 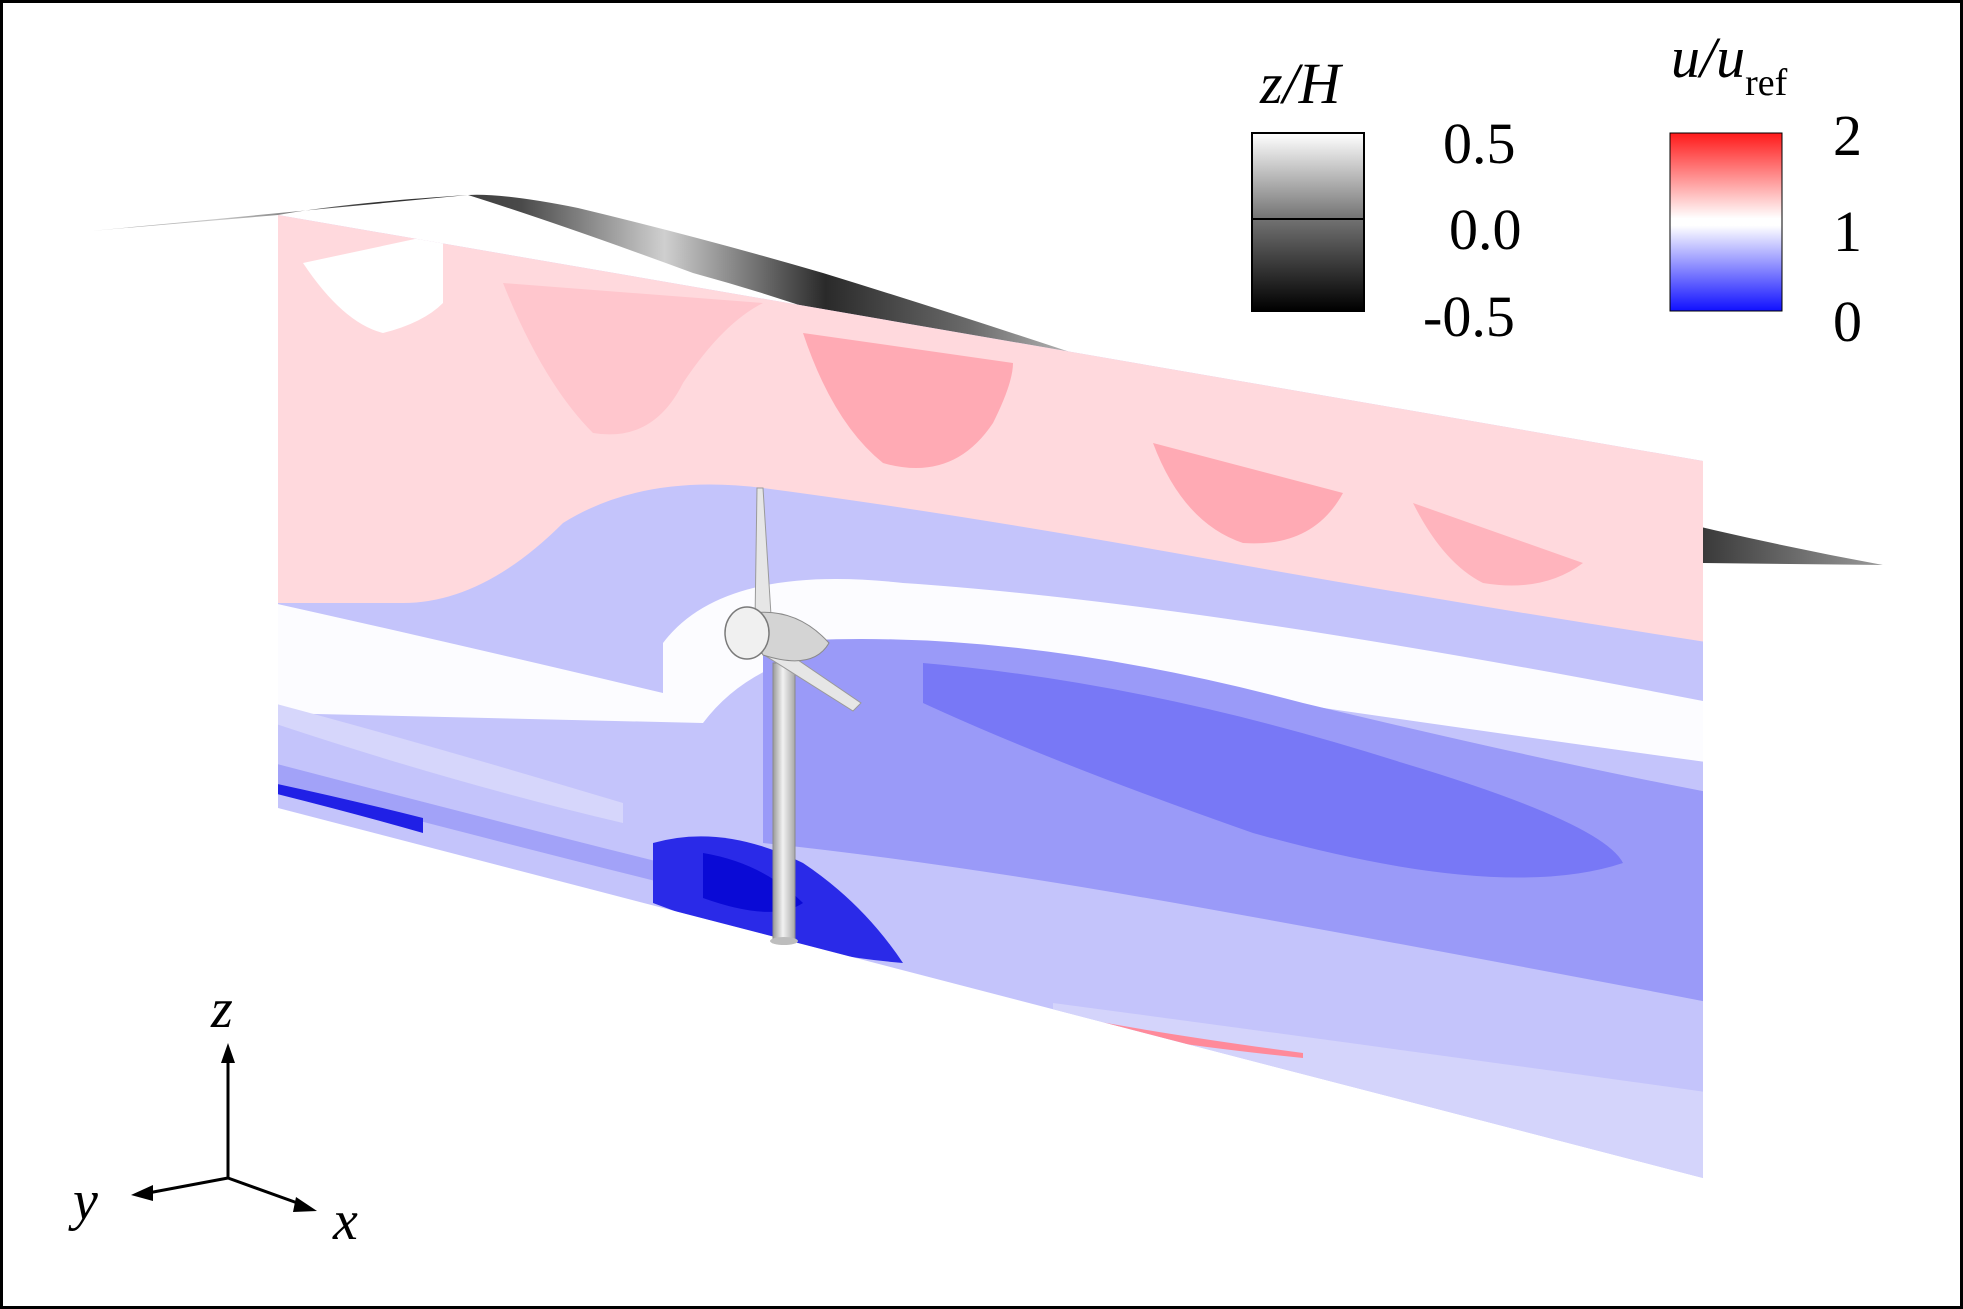 What do you see at coordinates (1847, 321) in the screenshot?
I see `velocity-tick-low: 0` at bounding box center [1847, 321].